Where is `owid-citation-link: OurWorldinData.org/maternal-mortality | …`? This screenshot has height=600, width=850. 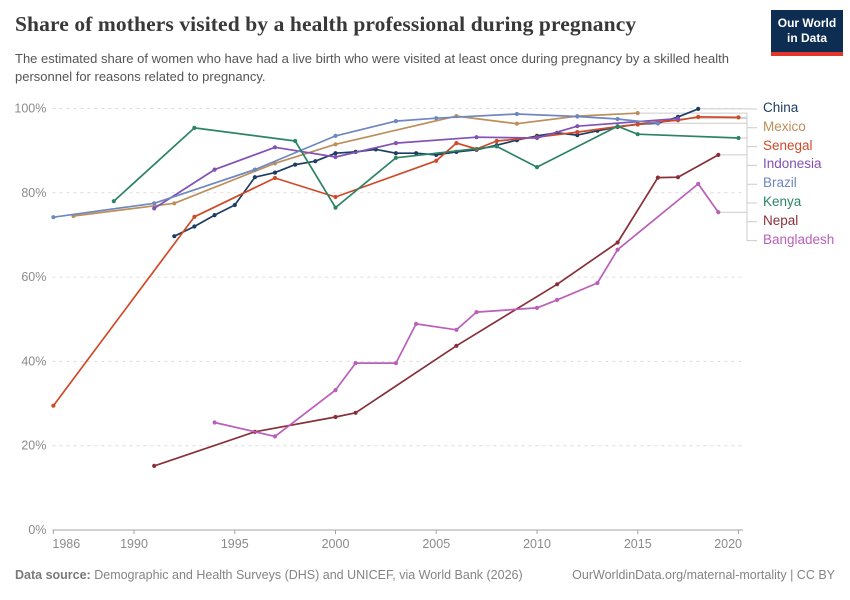 owid-citation-link: OurWorldinData.org/maternal-mortality | … is located at coordinates (703, 575).